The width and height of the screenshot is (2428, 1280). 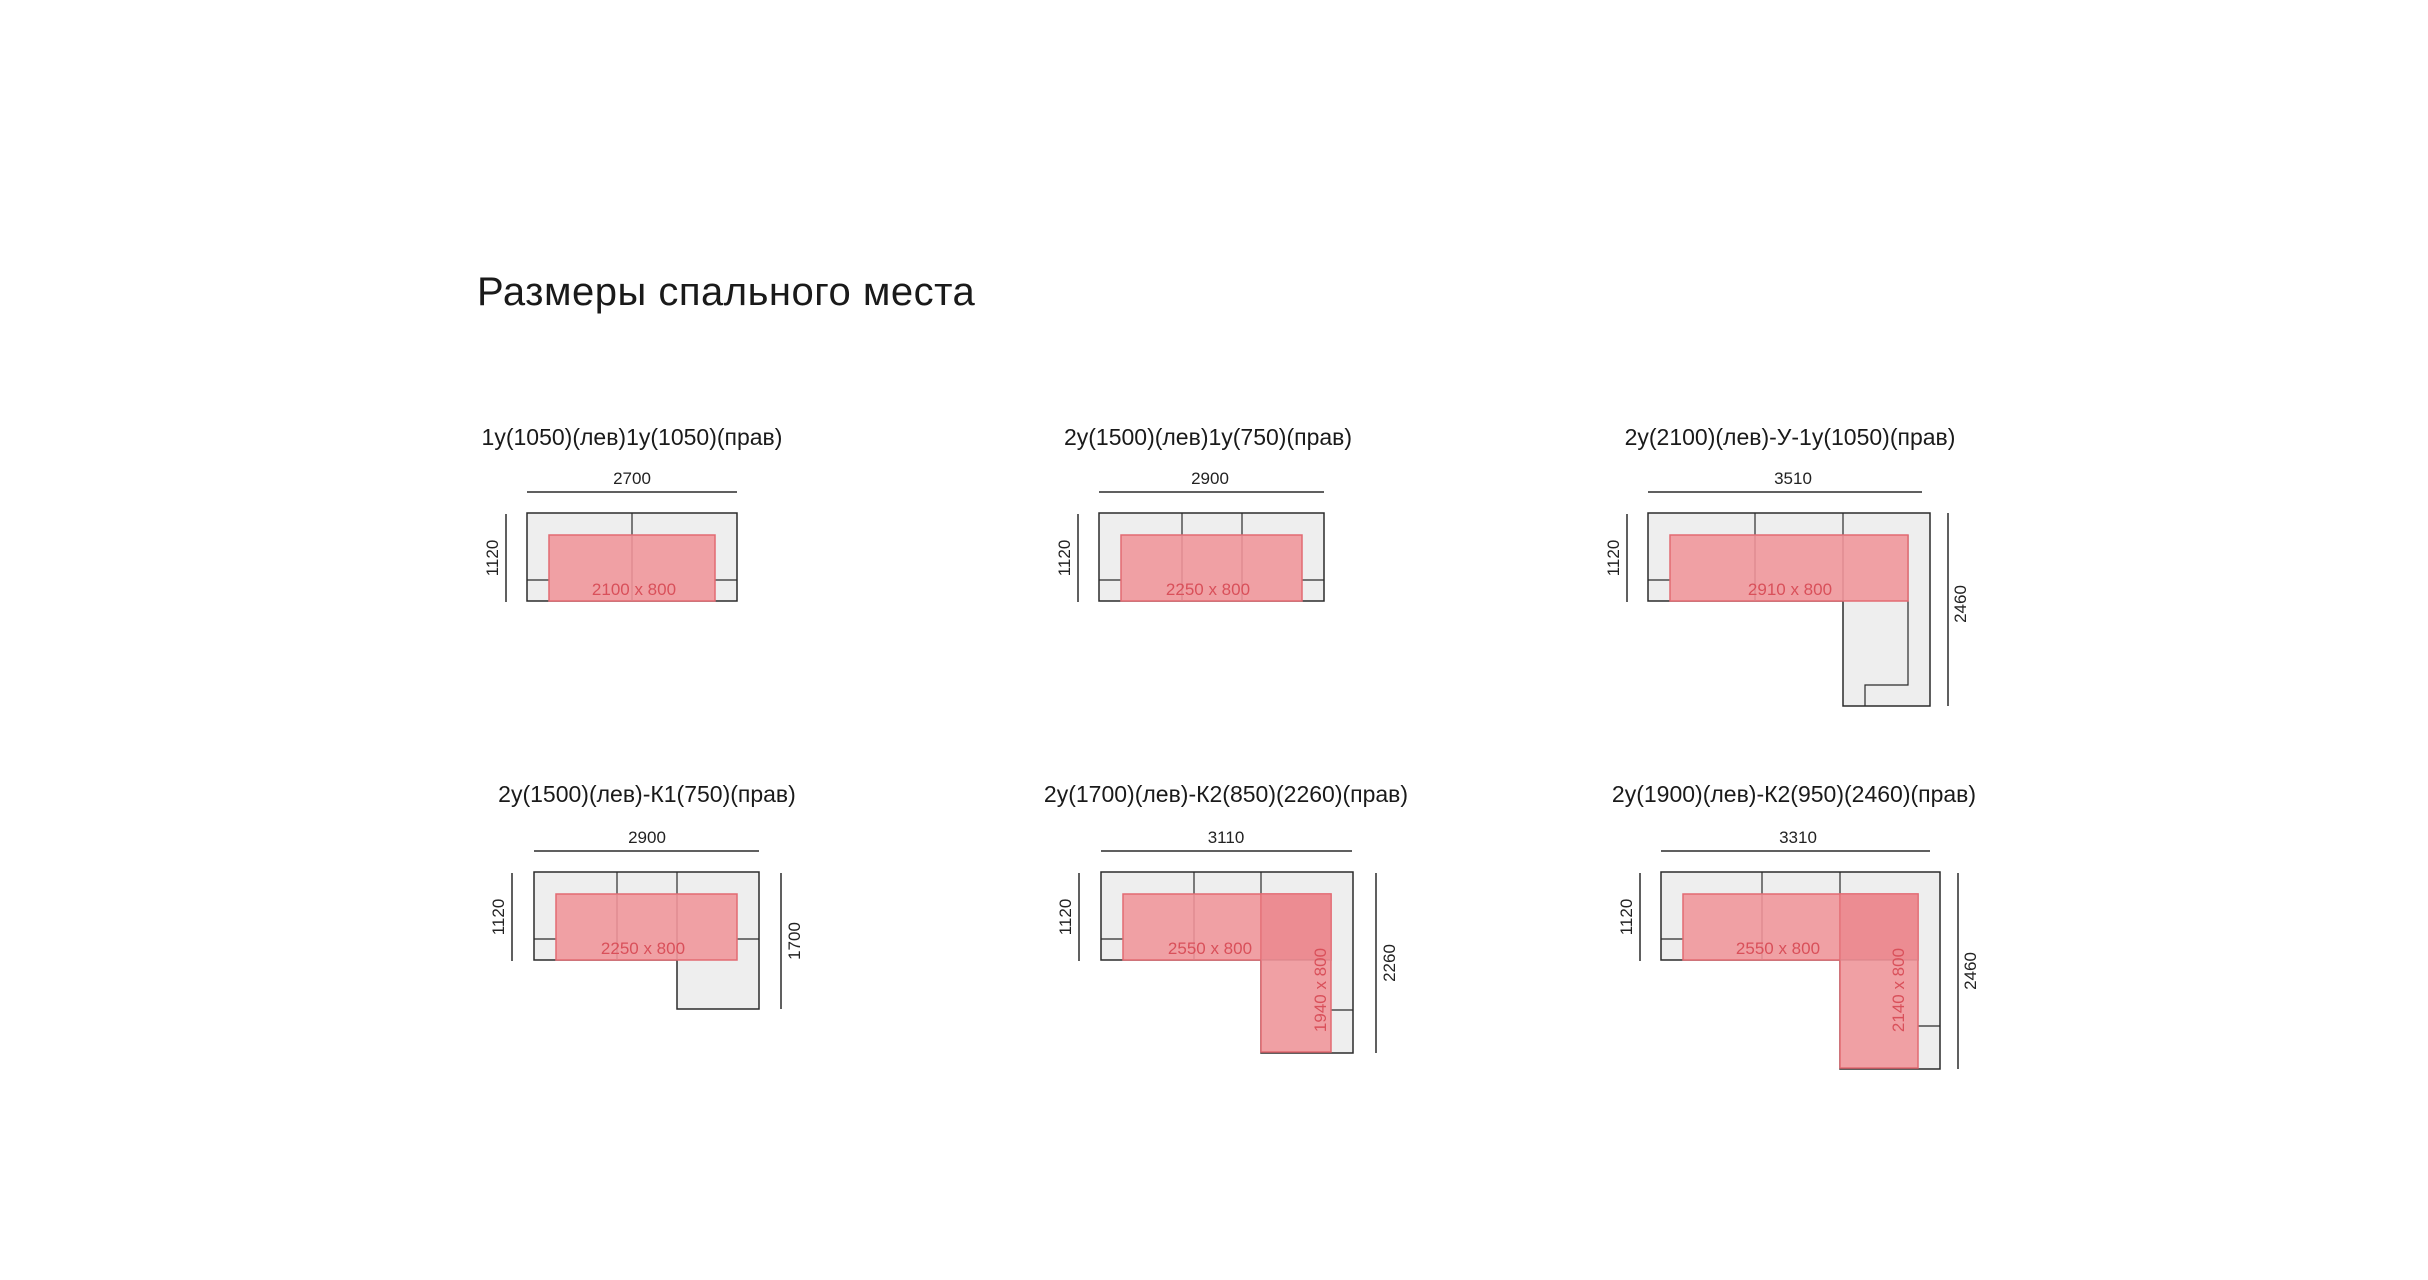 What do you see at coordinates (632, 478) in the screenshot?
I see `config-1-width: 2700` at bounding box center [632, 478].